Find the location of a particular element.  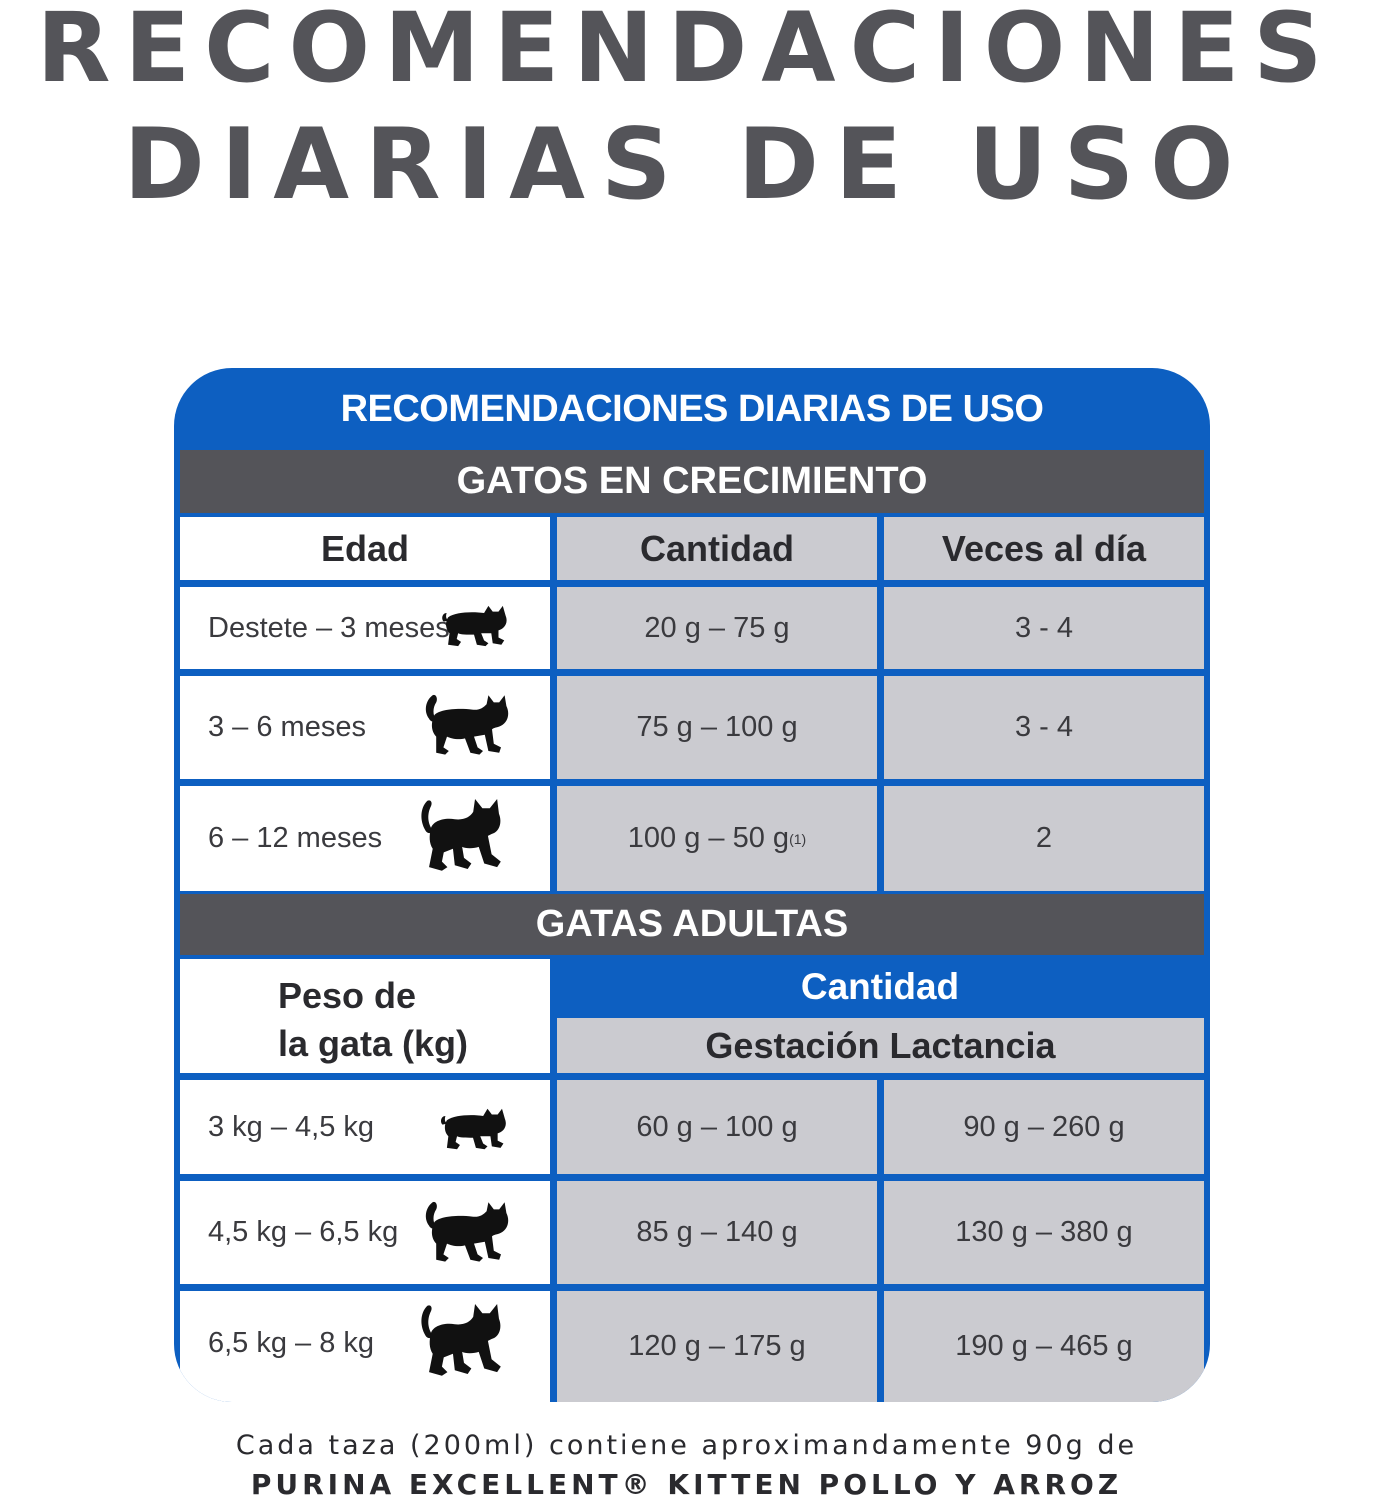

table-row-age-1: Destete – 3 meses is located at coordinates (365, 628).